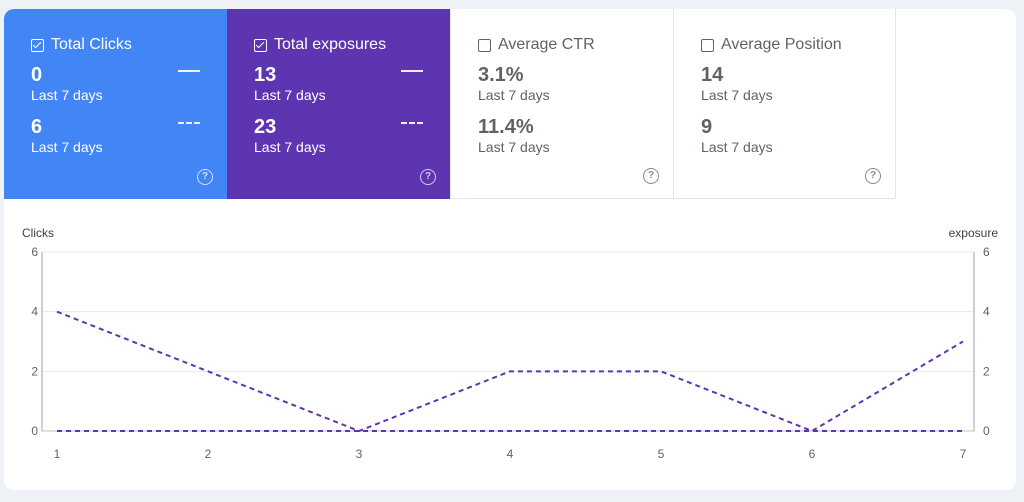 This screenshot has width=1024, height=502. I want to click on metric-current: 0 Last 7 days, so click(67, 83).